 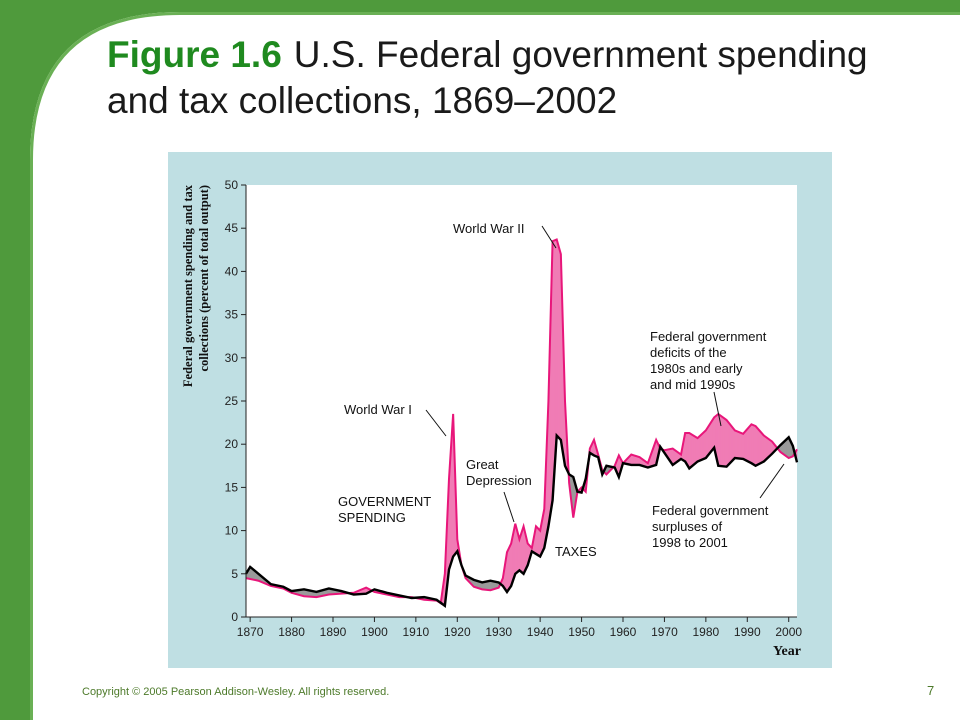 I want to click on x-axis-label: Year, so click(x=787, y=651).